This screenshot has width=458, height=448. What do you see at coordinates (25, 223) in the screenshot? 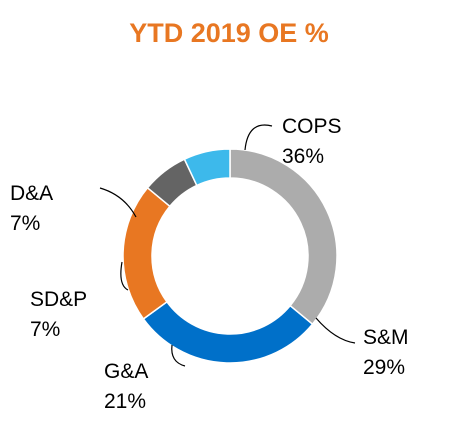
I see `slice-value-da: 7%` at bounding box center [25, 223].